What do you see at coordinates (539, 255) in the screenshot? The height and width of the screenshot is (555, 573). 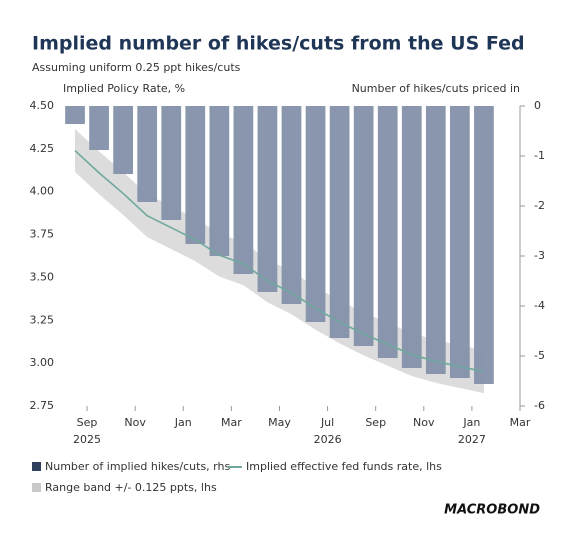 I see `y2-tick-label: -3` at bounding box center [539, 255].